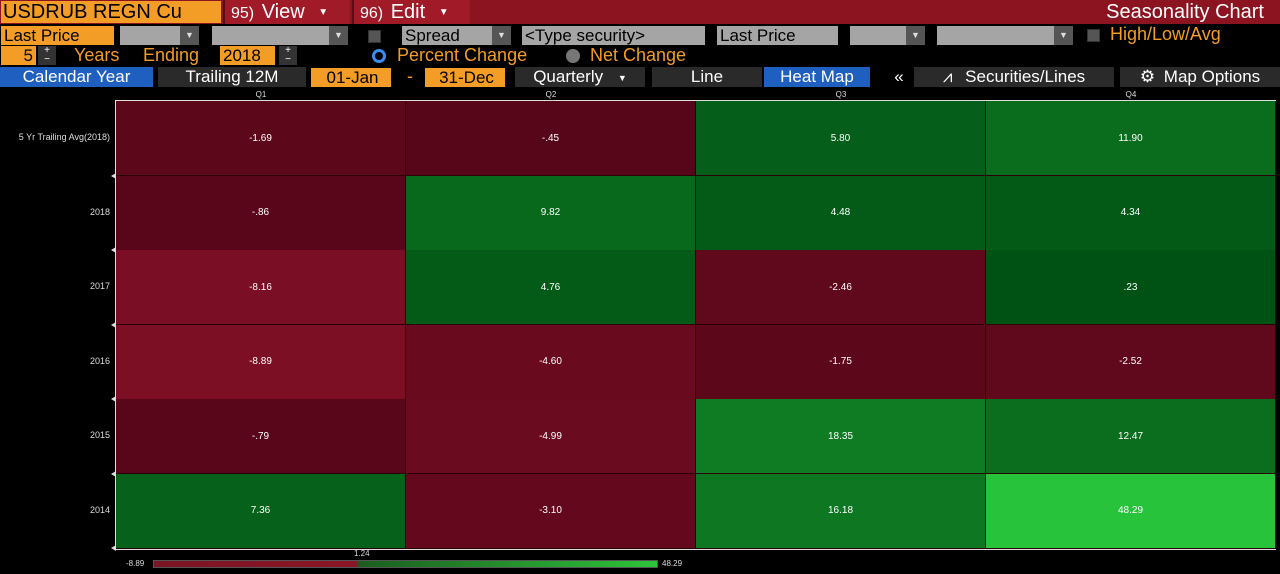 The width and height of the screenshot is (1280, 574). I want to click on heatmap-cell: 48.29, so click(1131, 511).